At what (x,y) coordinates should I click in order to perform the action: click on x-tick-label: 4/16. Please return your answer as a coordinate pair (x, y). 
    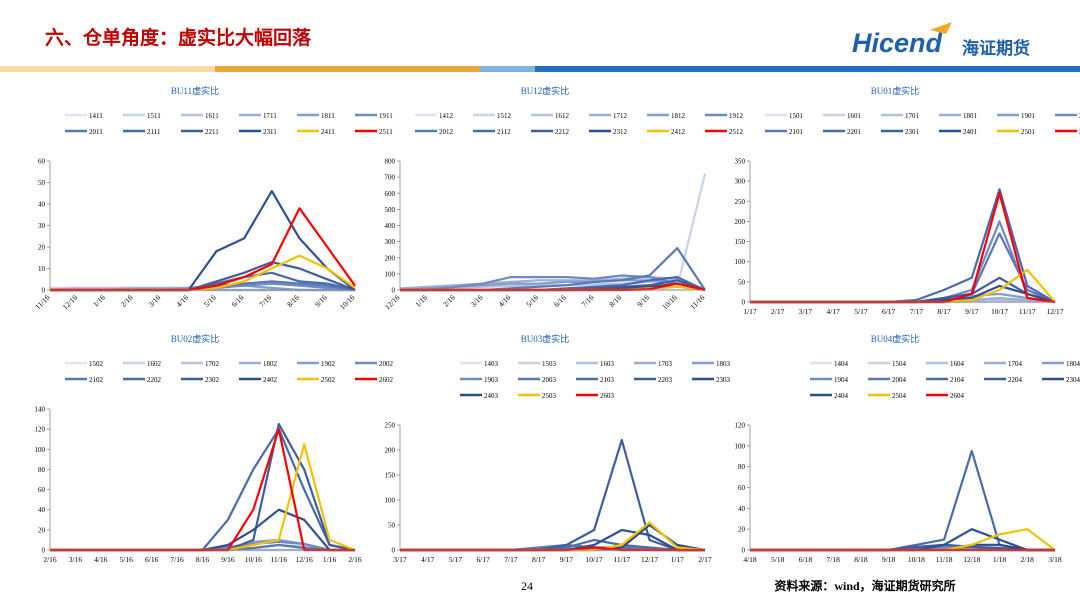
    Looking at the image, I should click on (505, 301).